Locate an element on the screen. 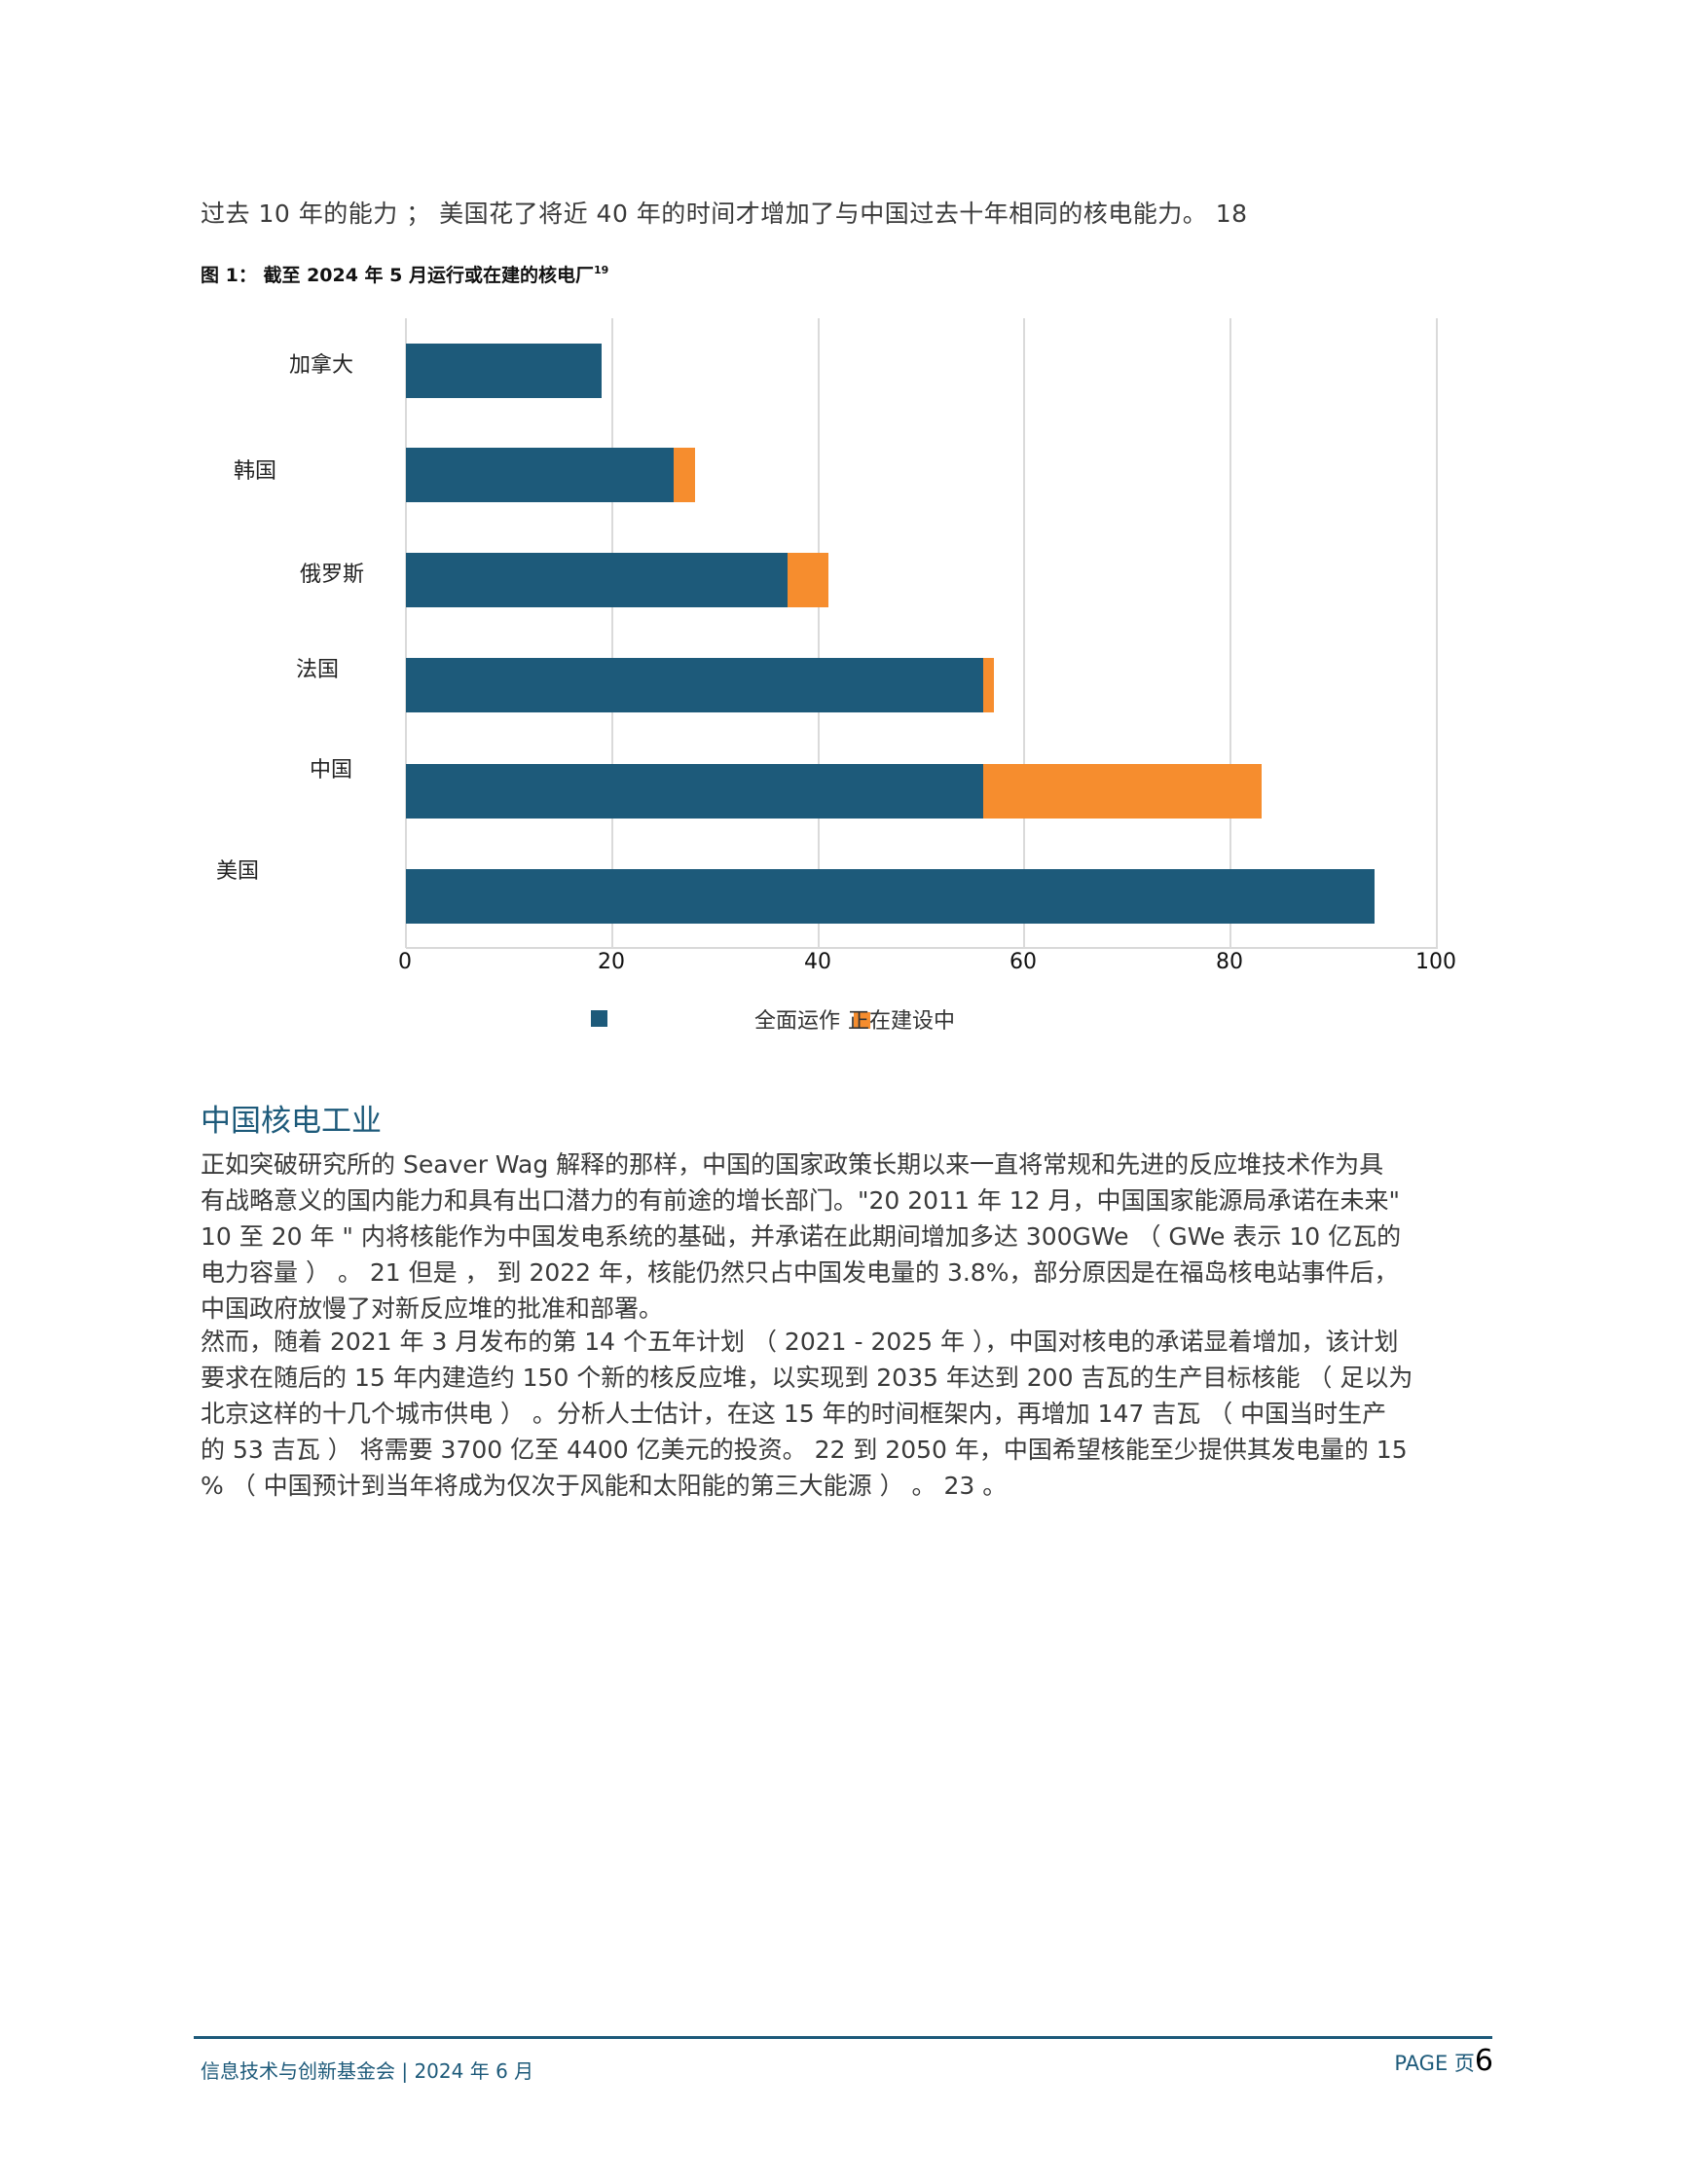 The height and width of the screenshot is (2184, 1688). footer-org-date: 信息技术与创新基金会 | 2024 年 6 月 is located at coordinates (367, 2071).